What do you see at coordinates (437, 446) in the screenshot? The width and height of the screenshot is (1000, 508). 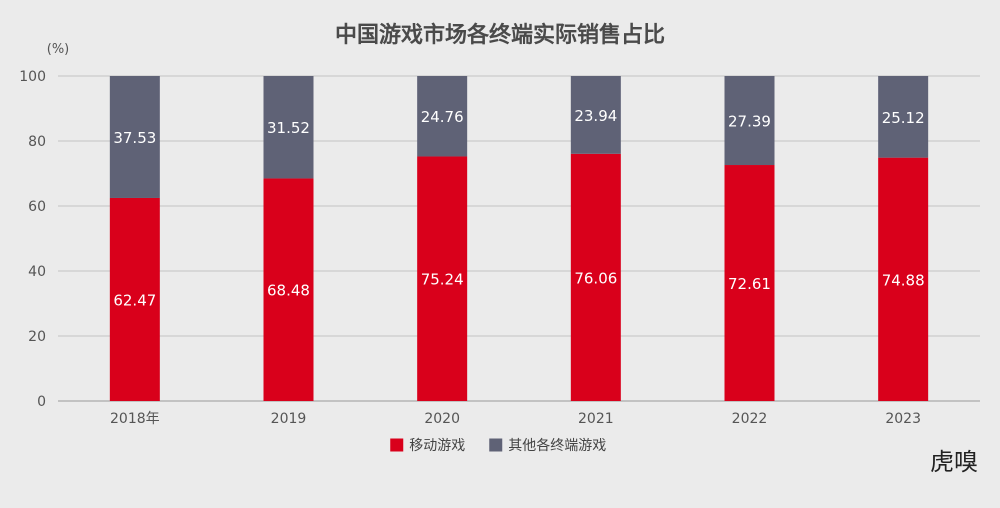 I see `legend-label-mobile: 移动游戏` at bounding box center [437, 446].